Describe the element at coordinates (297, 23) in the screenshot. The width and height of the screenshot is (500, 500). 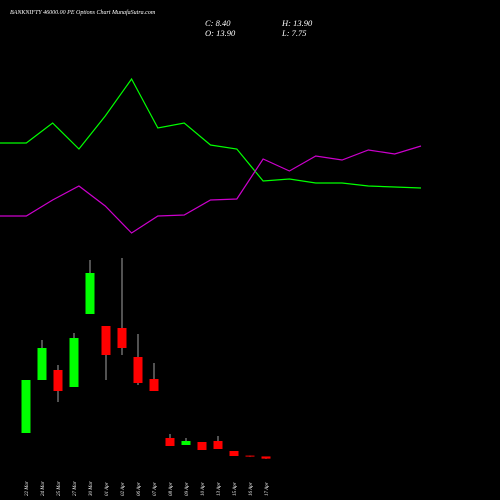
I see `info-high: H: 13.90` at that location.